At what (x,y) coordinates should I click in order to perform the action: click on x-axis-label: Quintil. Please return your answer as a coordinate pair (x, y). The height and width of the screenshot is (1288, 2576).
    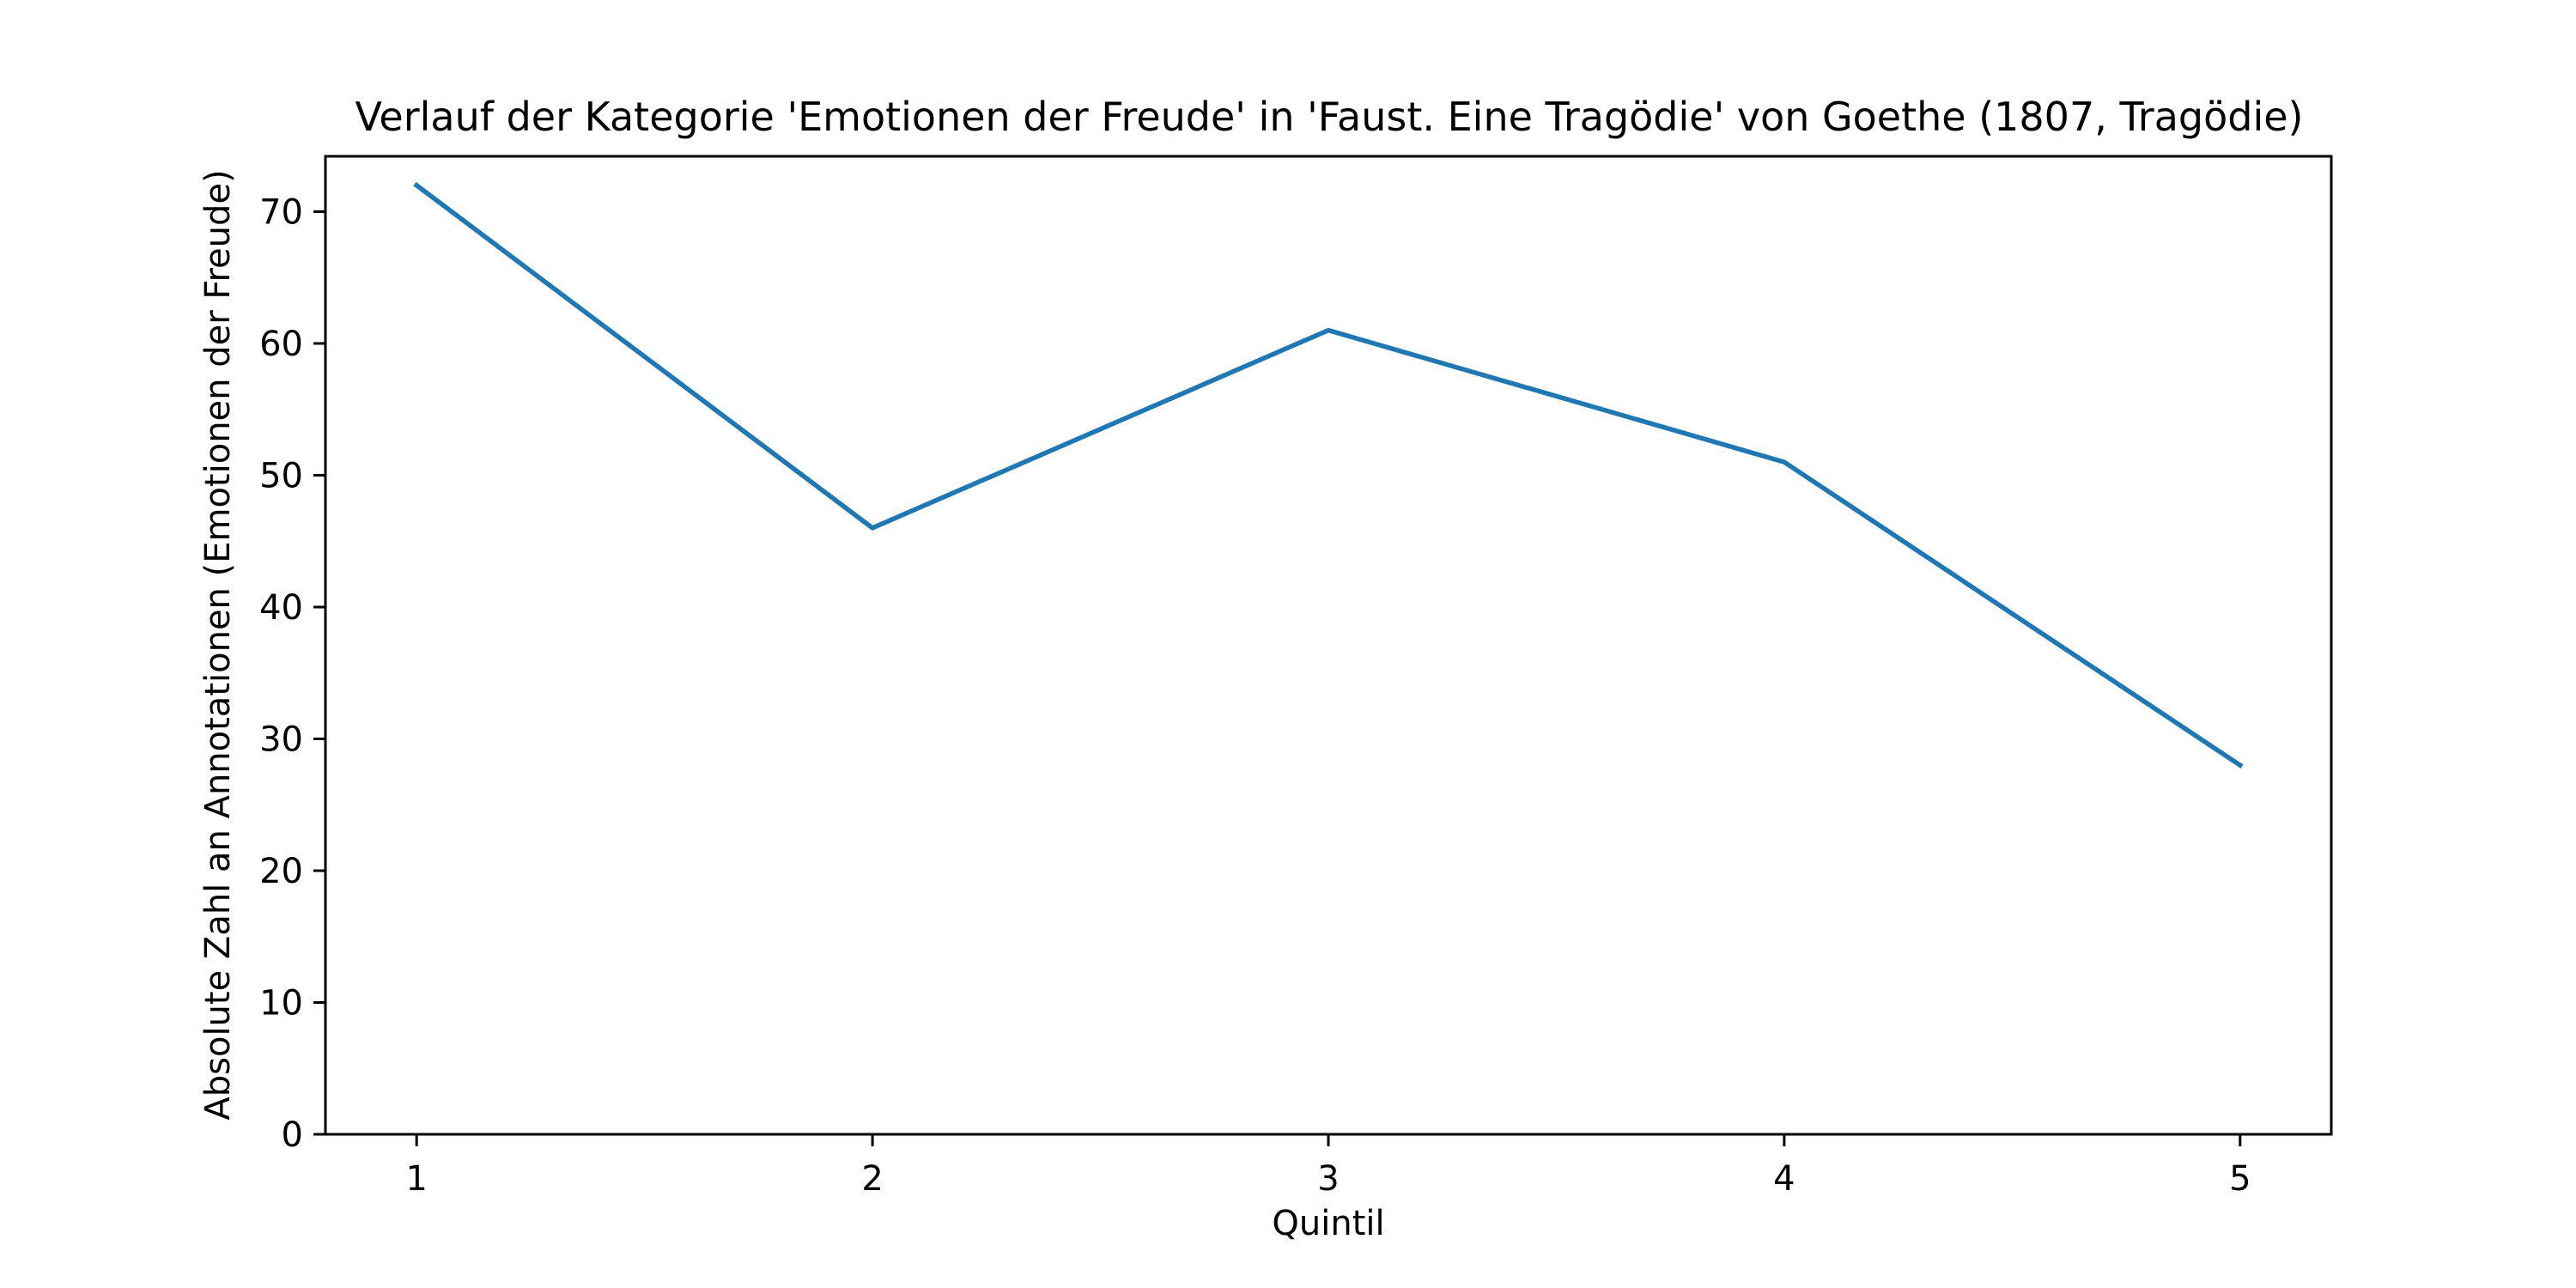
    Looking at the image, I should click on (1328, 1224).